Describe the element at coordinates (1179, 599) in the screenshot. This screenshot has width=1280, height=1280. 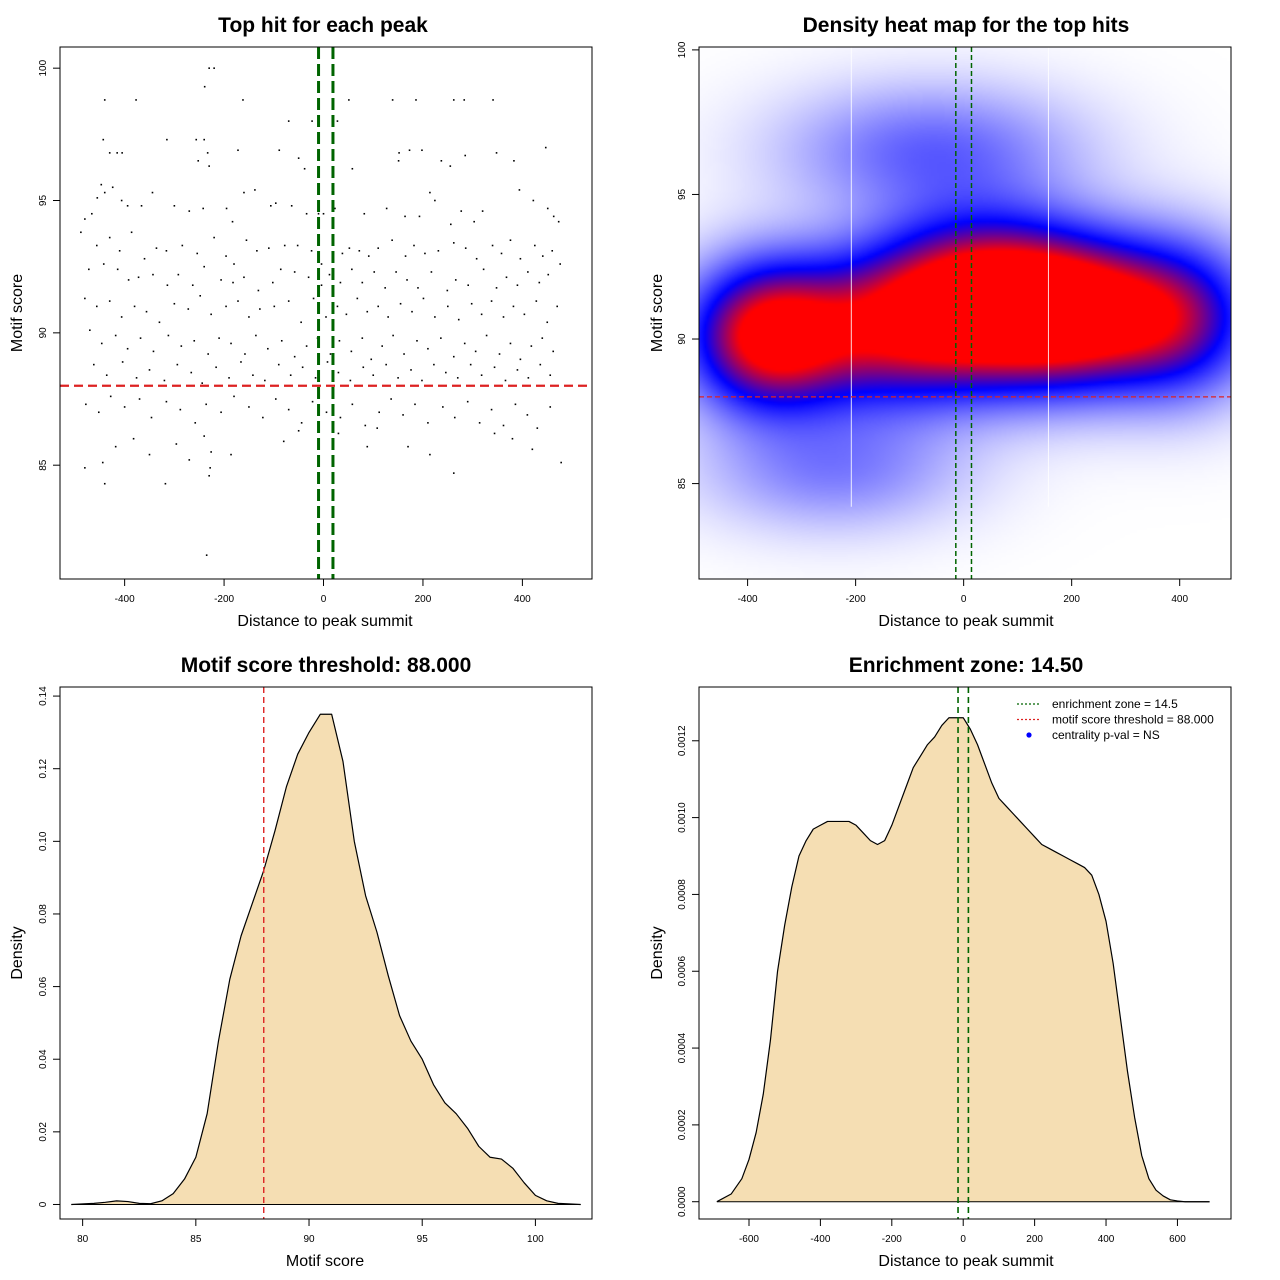
I see `heatmap-x-tick-label: 400` at that location.